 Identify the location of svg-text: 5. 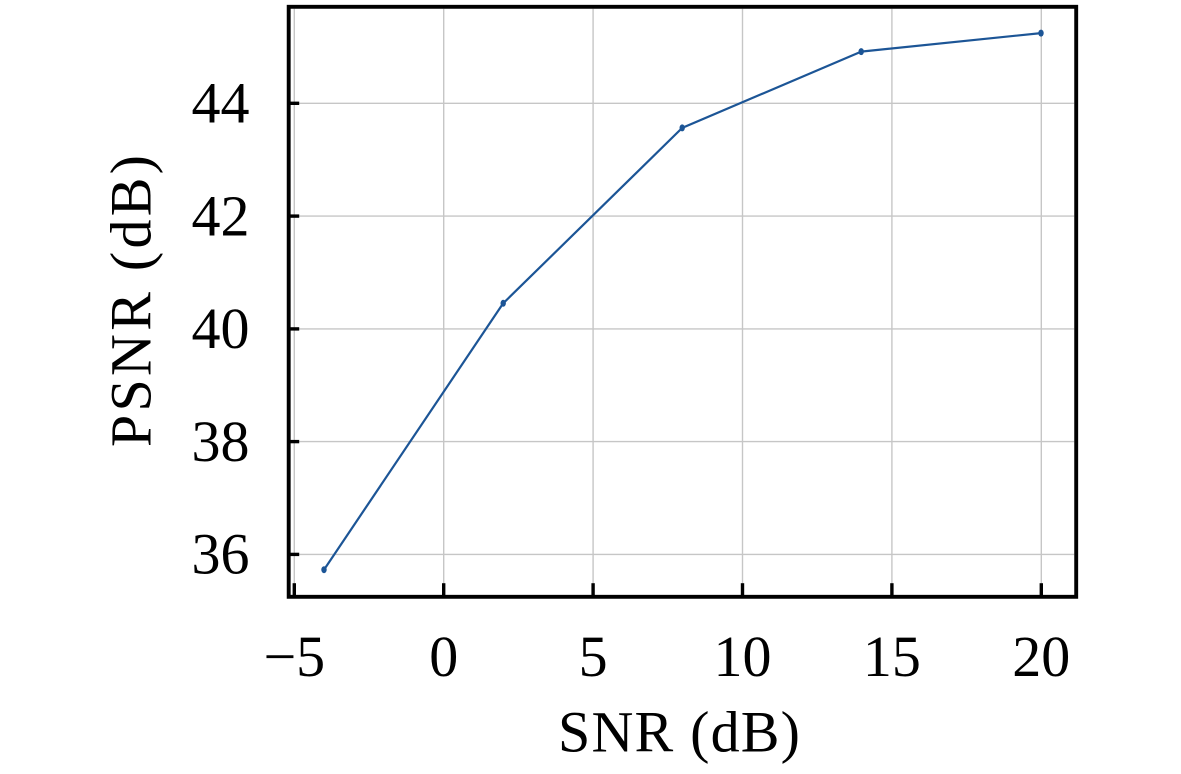
(593, 656).